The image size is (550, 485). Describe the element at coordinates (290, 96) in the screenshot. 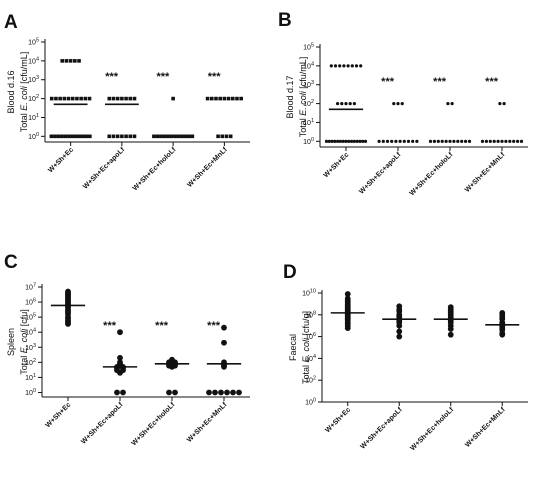

I see `y-axis-label: Blood d.17` at that location.